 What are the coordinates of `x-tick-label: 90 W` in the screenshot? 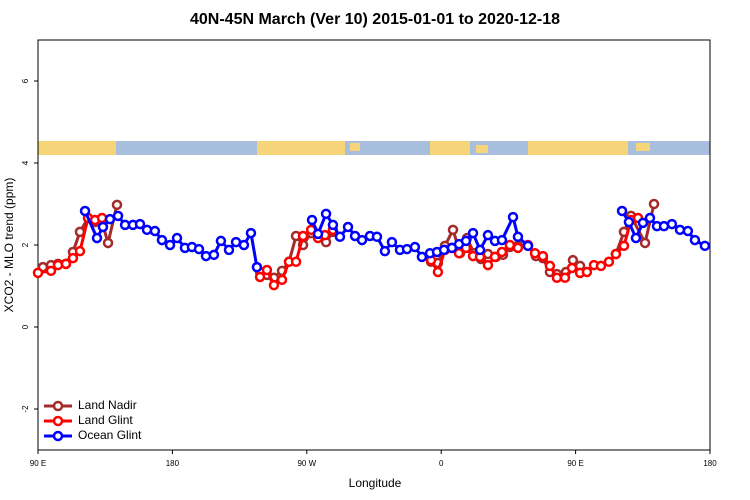 It's located at (306, 463).